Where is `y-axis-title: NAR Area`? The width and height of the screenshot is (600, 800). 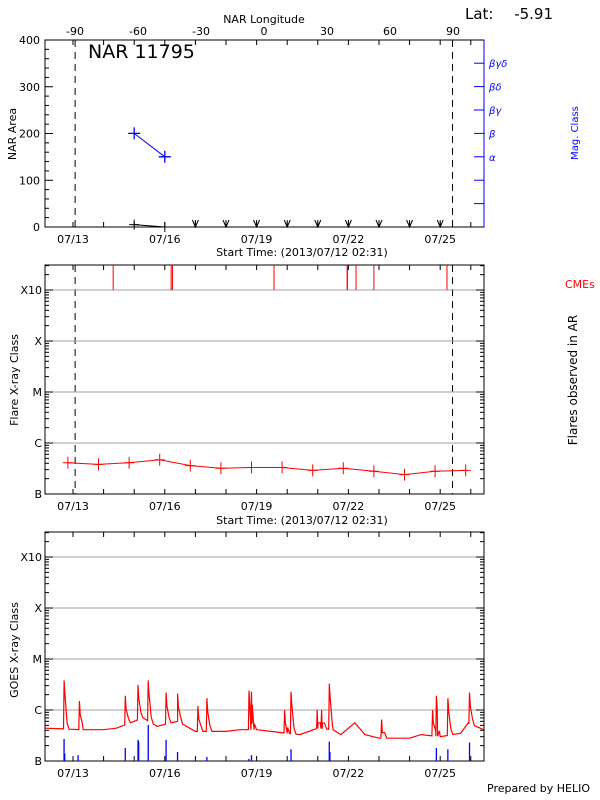 y-axis-title: NAR Area is located at coordinates (12, 134).